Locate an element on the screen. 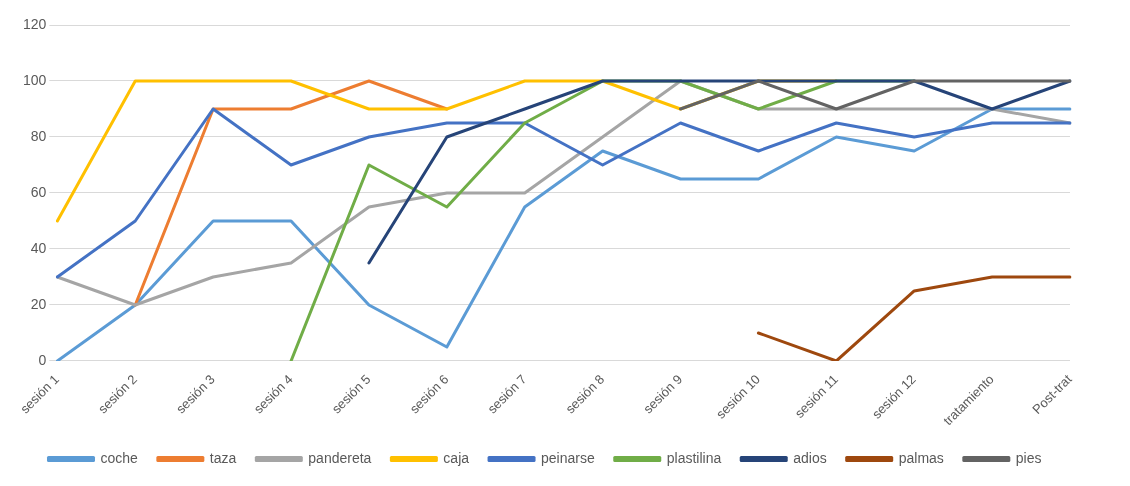 The width and height of the screenshot is (1130, 486). legend-label: pies is located at coordinates (1028, 457).